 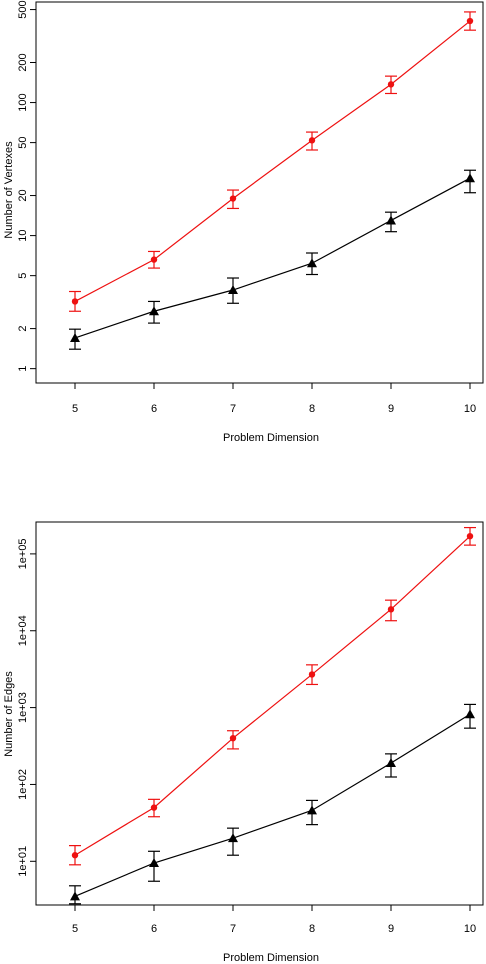 What do you see at coordinates (23, 707) in the screenshot?
I see `y-tick-label: 1e+03` at bounding box center [23, 707].